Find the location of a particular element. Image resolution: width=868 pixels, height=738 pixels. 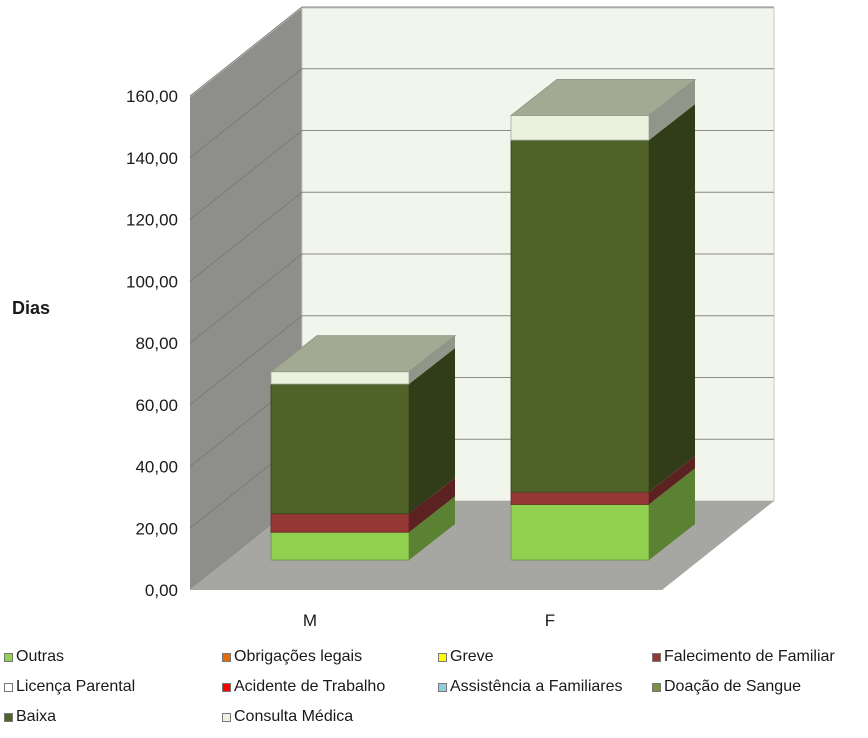

legend-label: Obrigações legais is located at coordinates (298, 656).